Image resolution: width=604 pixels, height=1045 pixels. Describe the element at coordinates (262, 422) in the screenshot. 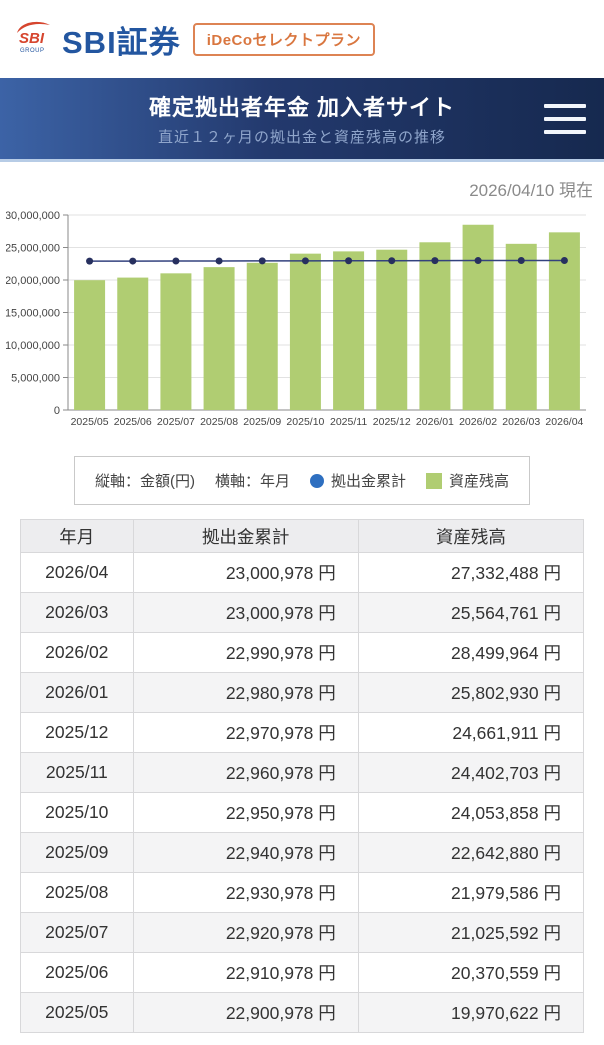

I see `x-tick-label: 2025/09` at that location.